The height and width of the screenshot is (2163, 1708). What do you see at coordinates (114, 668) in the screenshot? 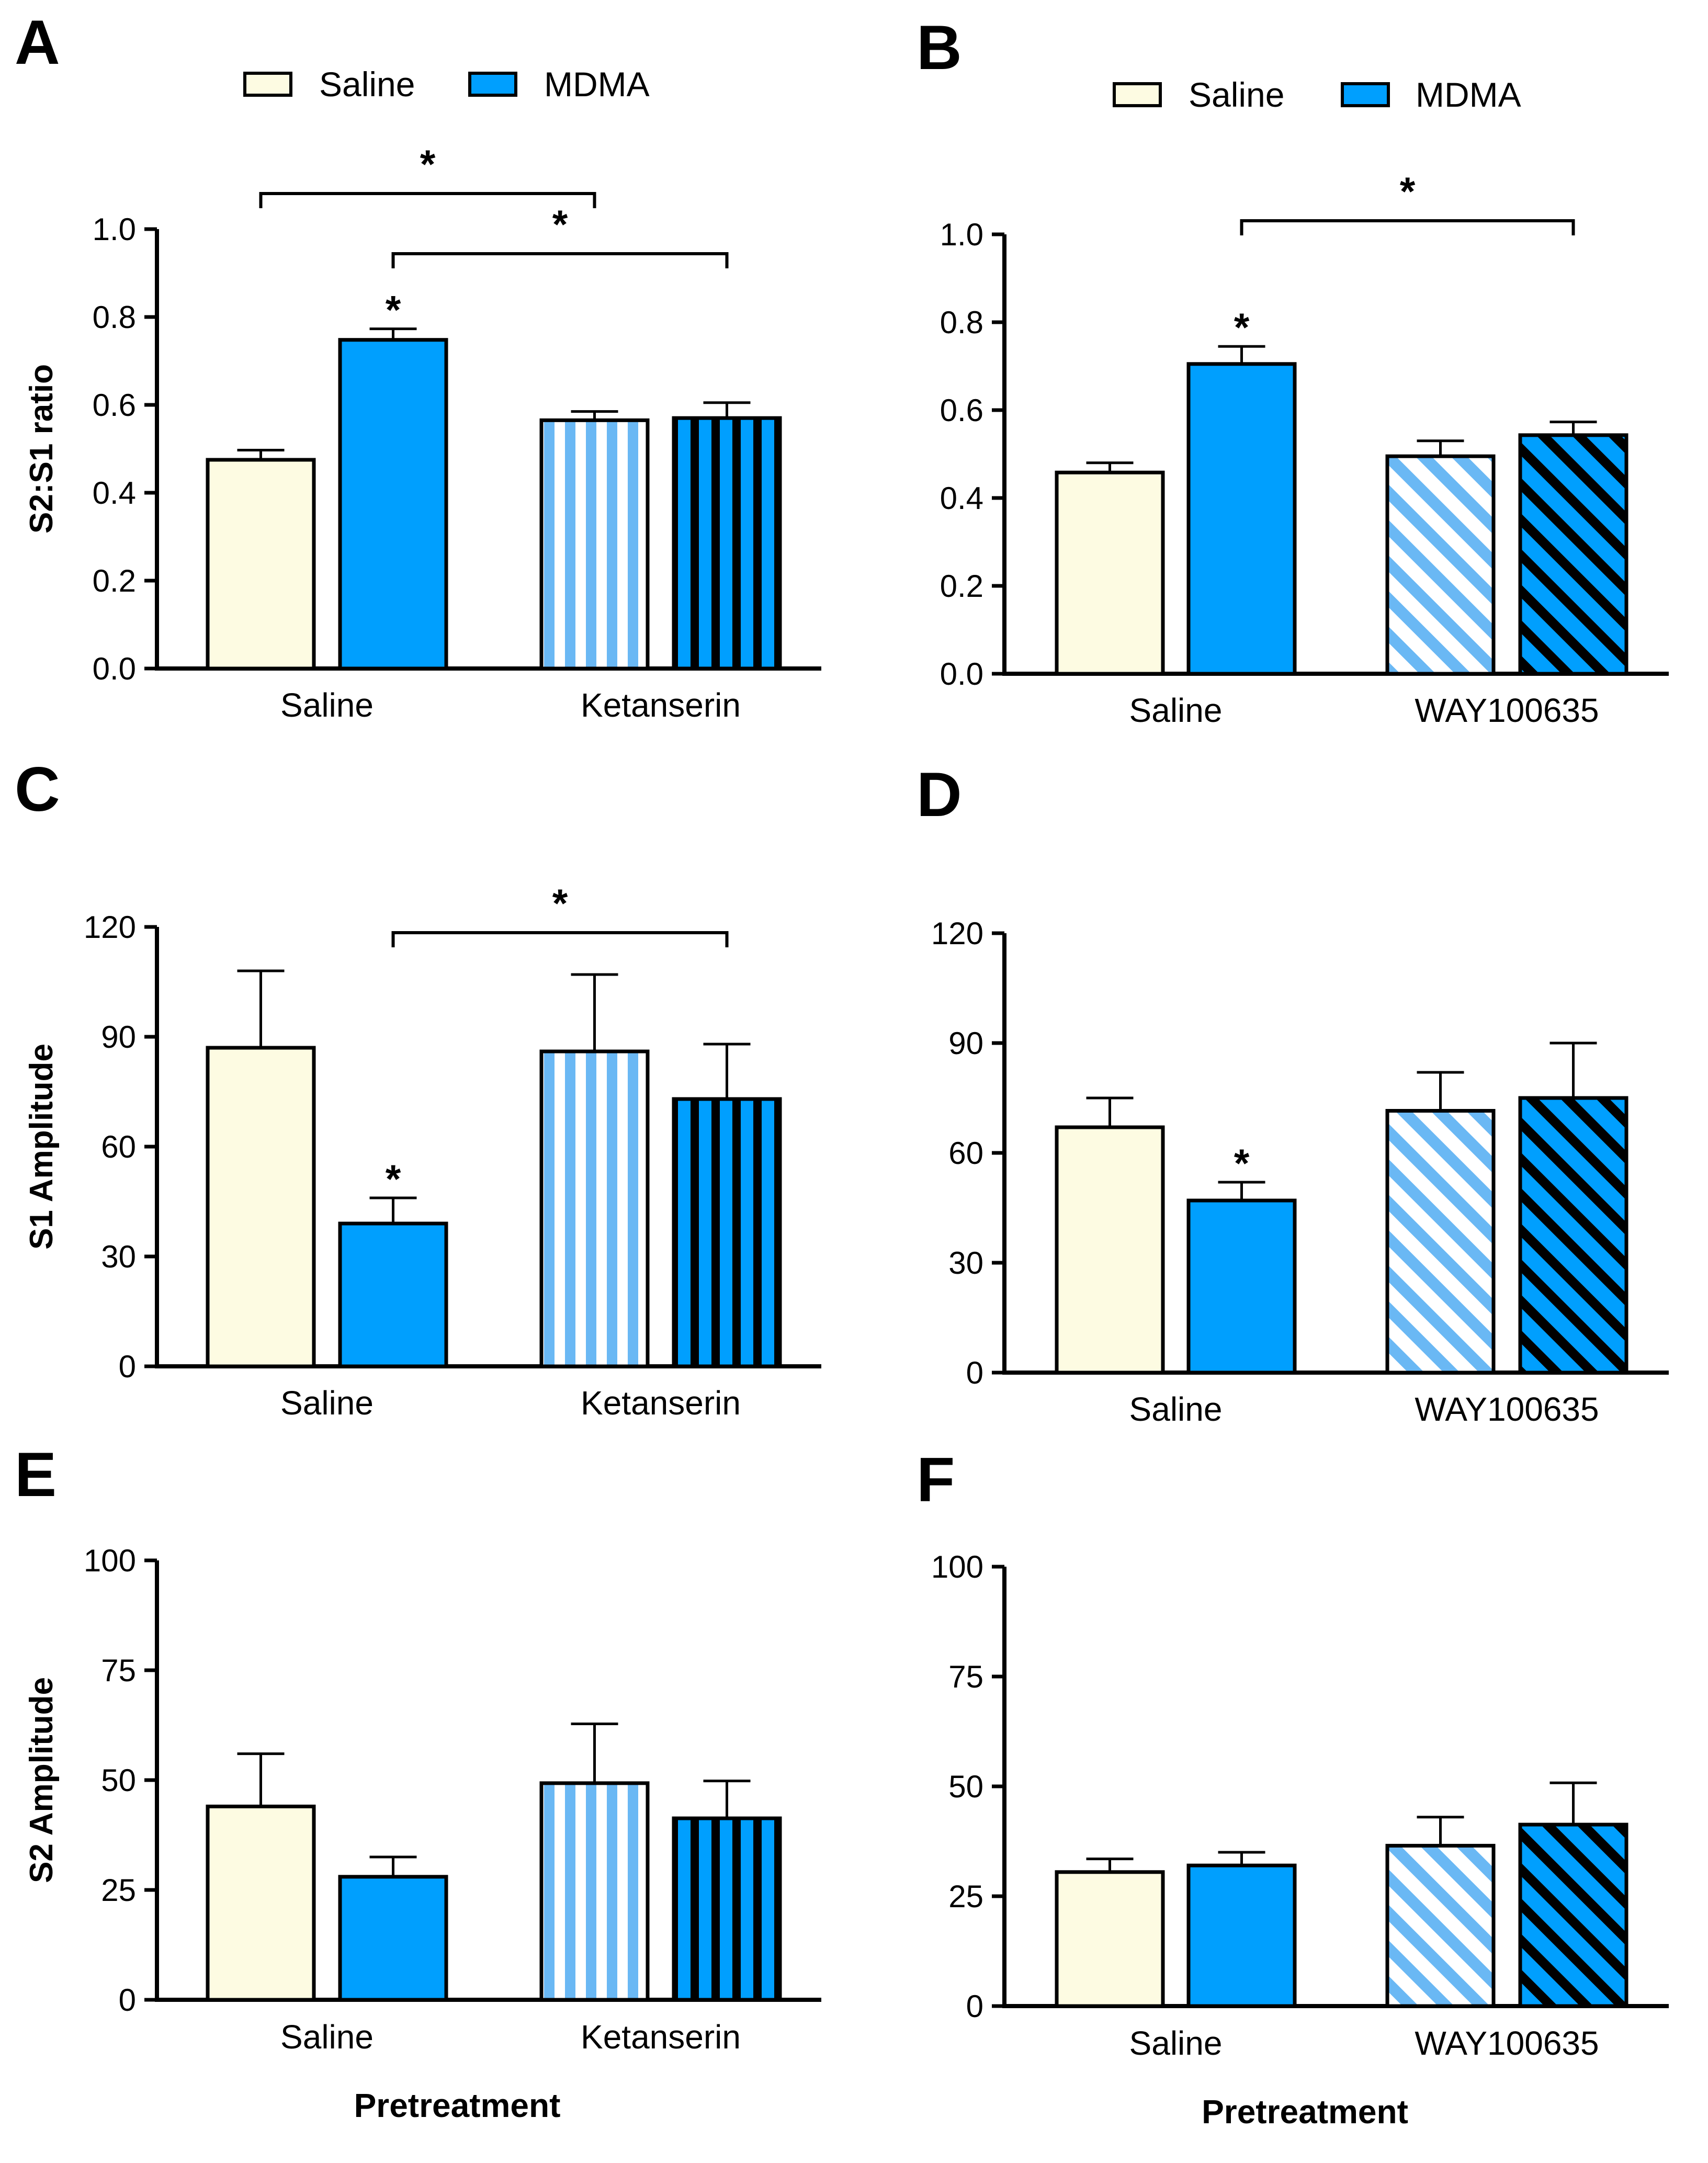
I see `panel-a-y-tick-label: 0.0` at bounding box center [114, 668].